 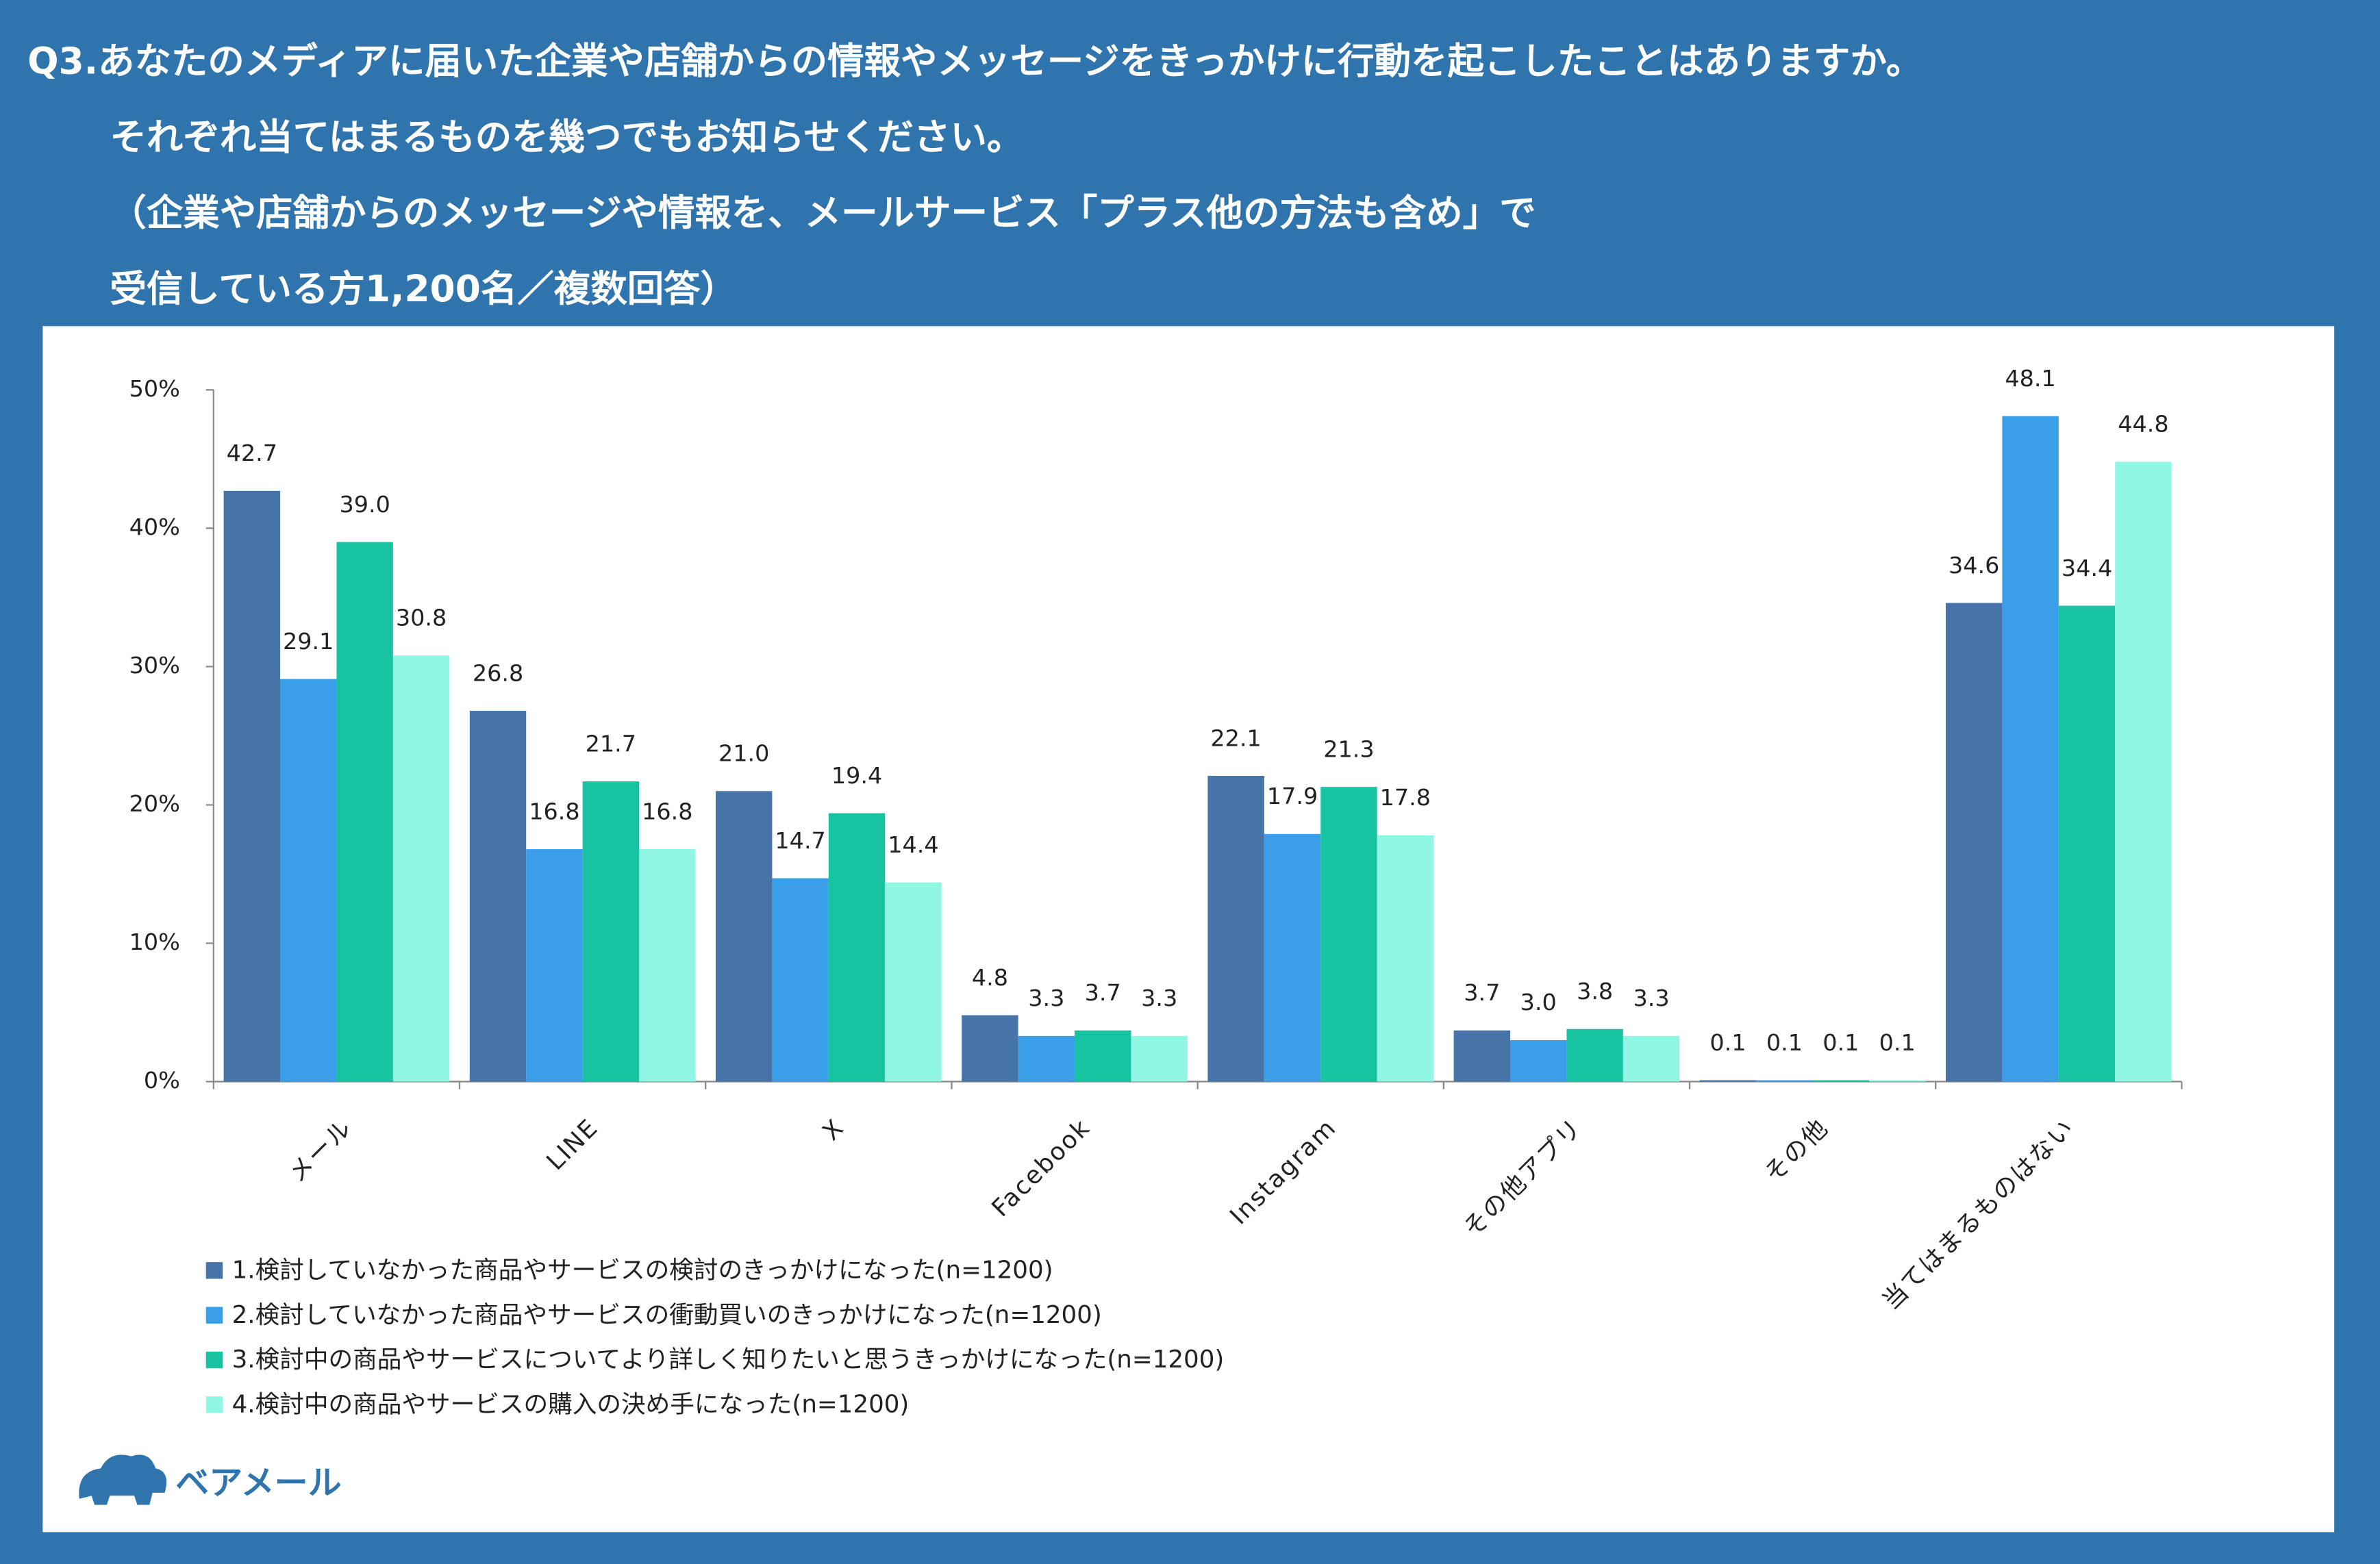 What do you see at coordinates (123, 1479) in the screenshot?
I see `logo-icon` at bounding box center [123, 1479].